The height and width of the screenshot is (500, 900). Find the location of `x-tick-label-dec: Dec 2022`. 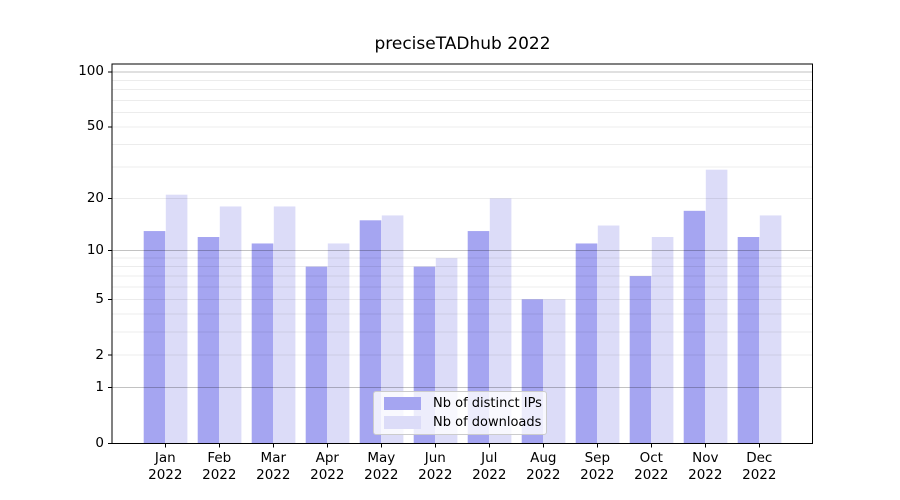

x-tick-label-dec: Dec 2022 is located at coordinates (759, 466).